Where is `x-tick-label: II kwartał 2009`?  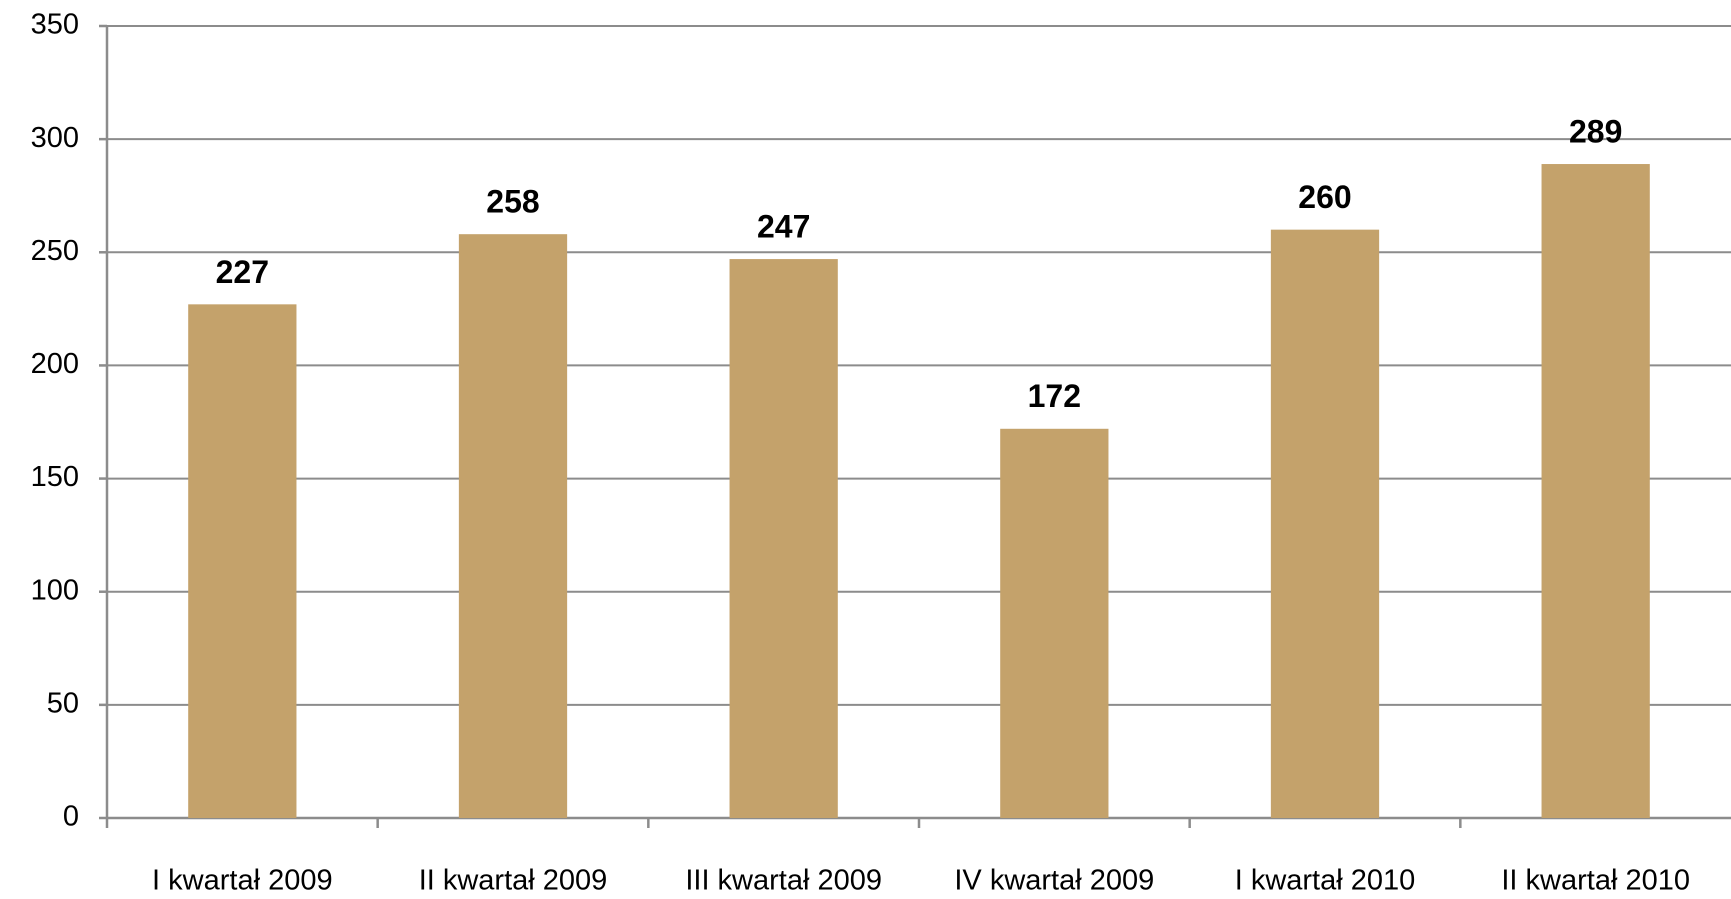
x-tick-label: II kwartał 2009 is located at coordinates (513, 881).